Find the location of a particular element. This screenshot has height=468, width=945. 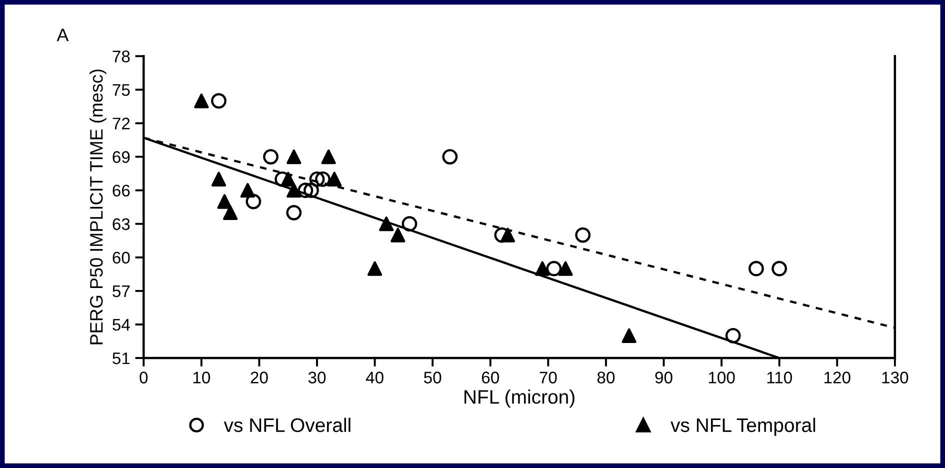

x-tick-label: 130 is located at coordinates (895, 378).